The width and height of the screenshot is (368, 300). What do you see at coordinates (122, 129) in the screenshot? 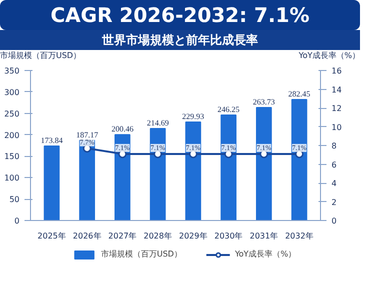
I see `data-label: 200.46` at bounding box center [122, 129].